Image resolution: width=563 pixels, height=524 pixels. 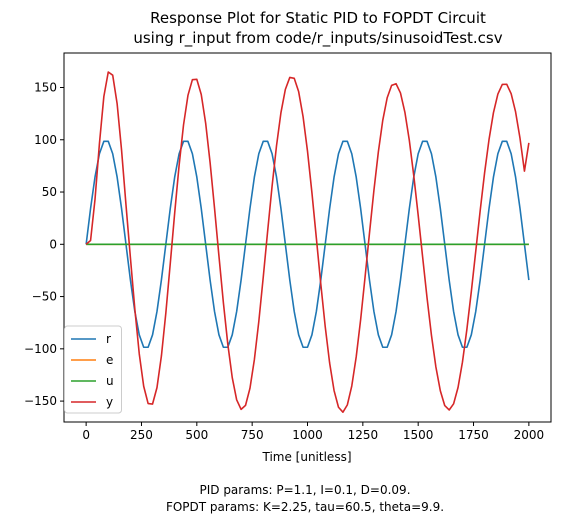 I want to click on x-axis: 0 250 500 750 1000 1250 1500 1750 2000, so click(x=313, y=432).